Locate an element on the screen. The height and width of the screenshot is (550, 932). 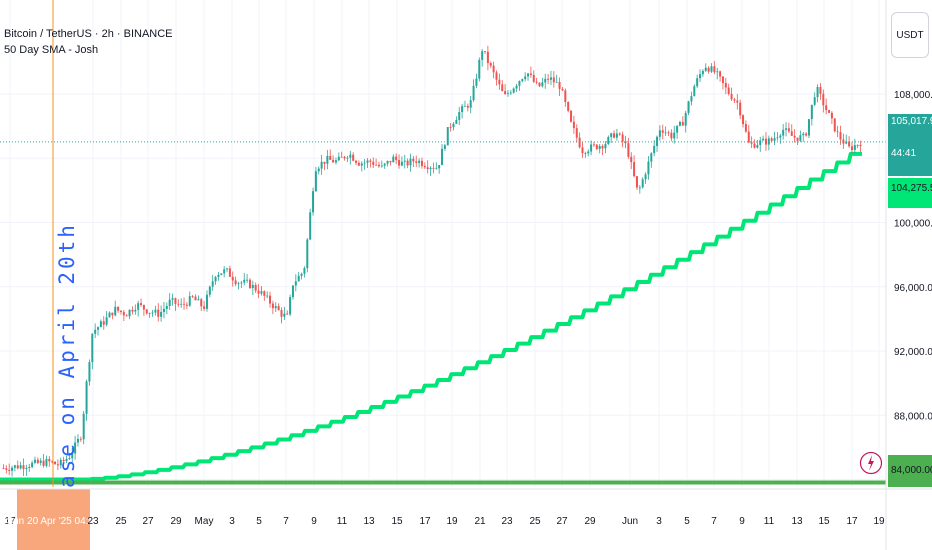
last-price-value: 105,017.93 is located at coordinates (911, 121).